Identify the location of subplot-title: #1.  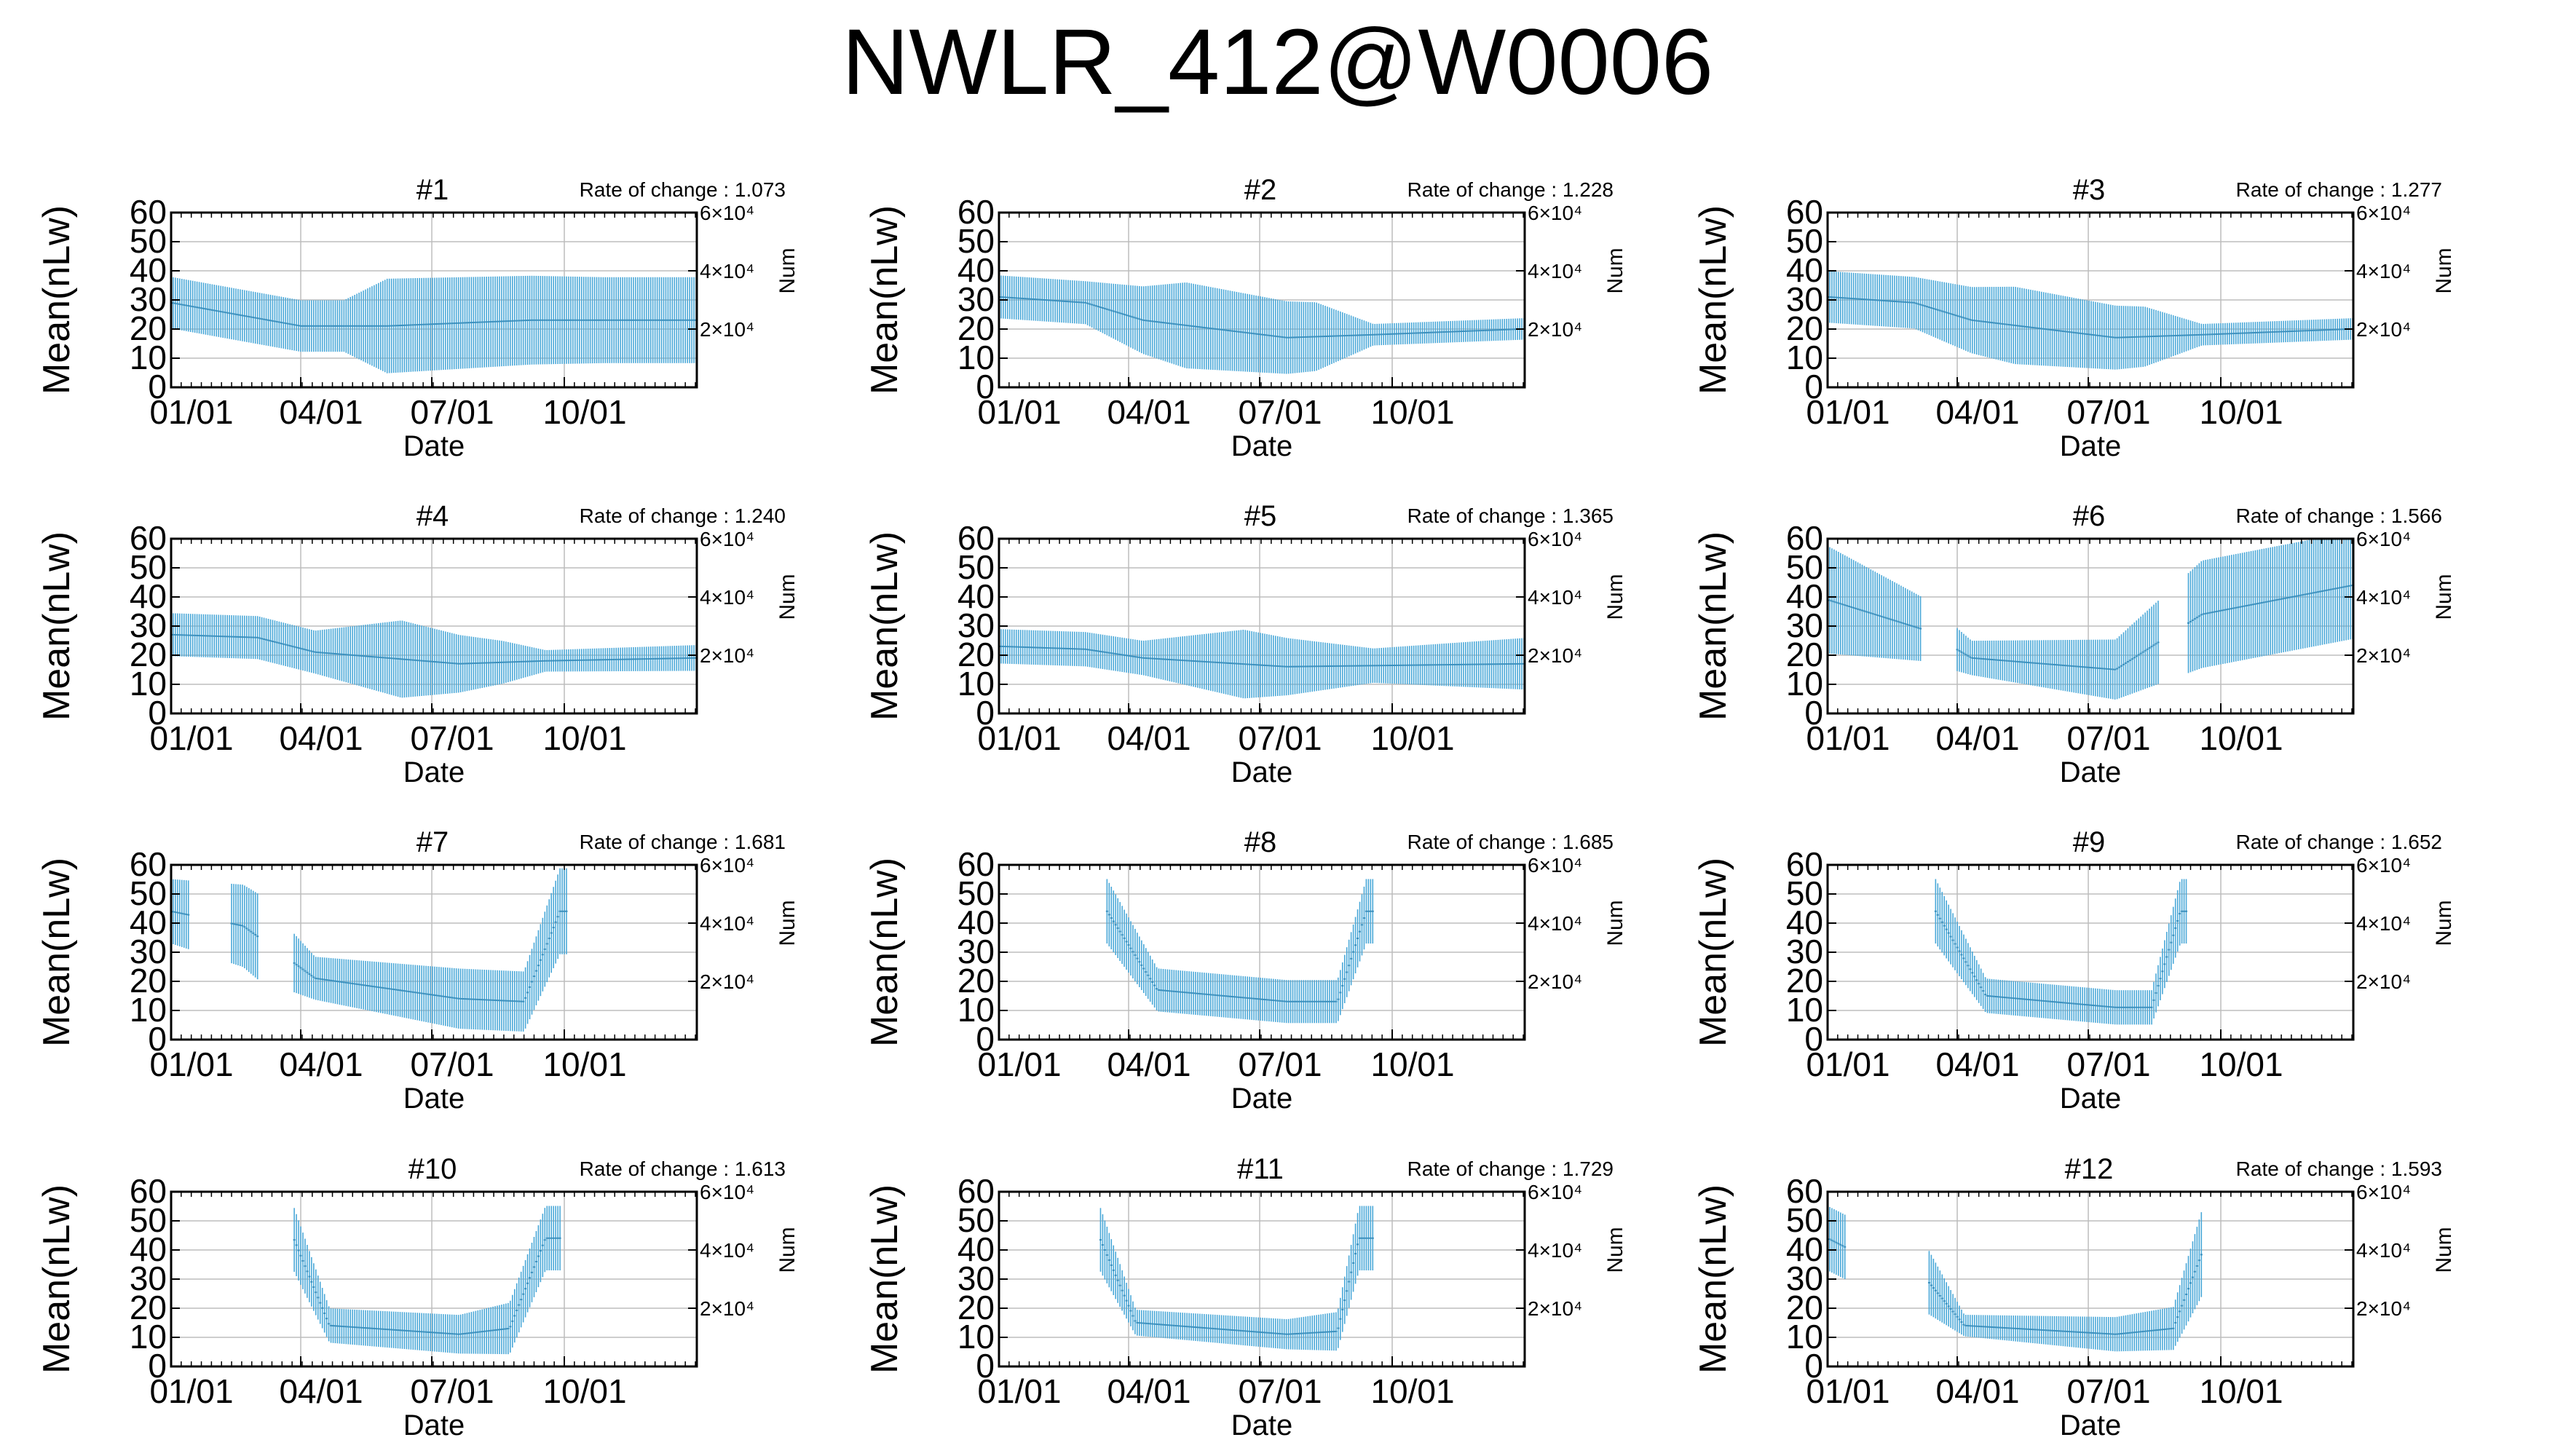
(432, 190).